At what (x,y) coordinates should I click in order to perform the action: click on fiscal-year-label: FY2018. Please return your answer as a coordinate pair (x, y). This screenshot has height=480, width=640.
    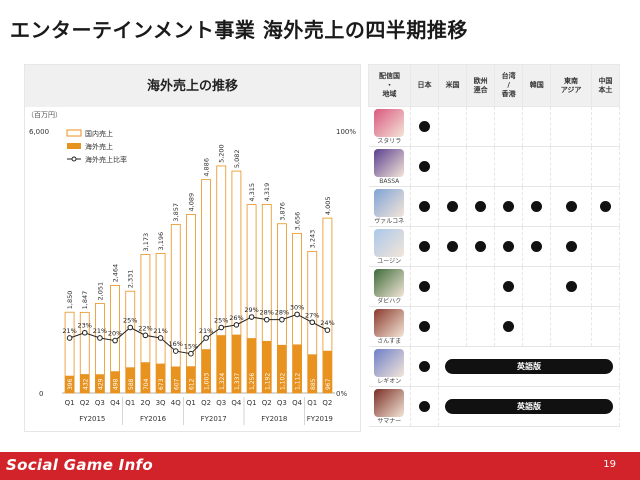
    Looking at the image, I should click on (274, 419).